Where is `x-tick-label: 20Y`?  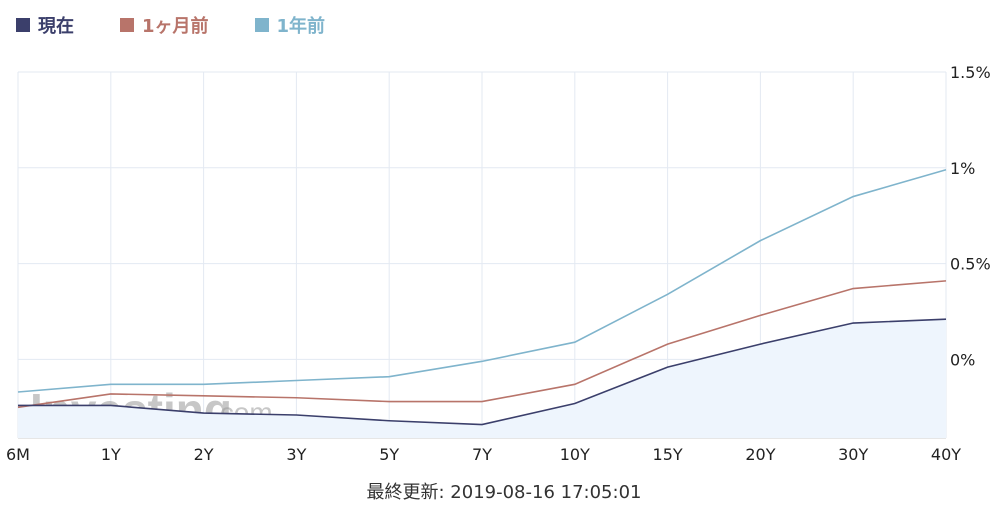 x-tick-label: 20Y is located at coordinates (760, 454).